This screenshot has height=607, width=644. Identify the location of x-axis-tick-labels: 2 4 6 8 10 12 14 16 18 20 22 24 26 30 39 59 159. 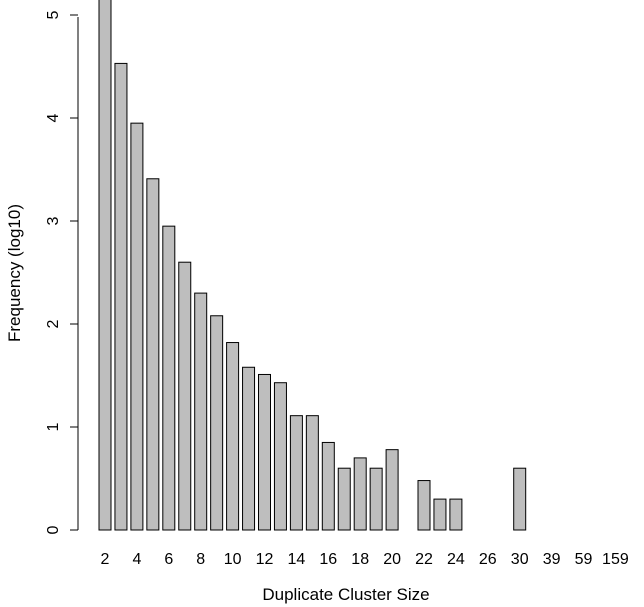
(365, 559).